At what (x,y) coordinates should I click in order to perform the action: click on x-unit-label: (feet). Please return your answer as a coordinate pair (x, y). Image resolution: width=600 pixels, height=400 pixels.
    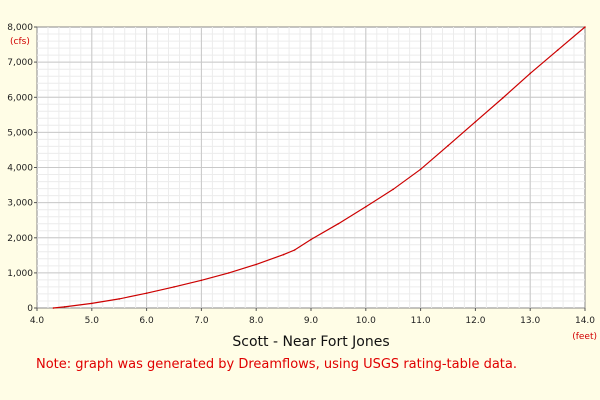
    Looking at the image, I should click on (584, 337).